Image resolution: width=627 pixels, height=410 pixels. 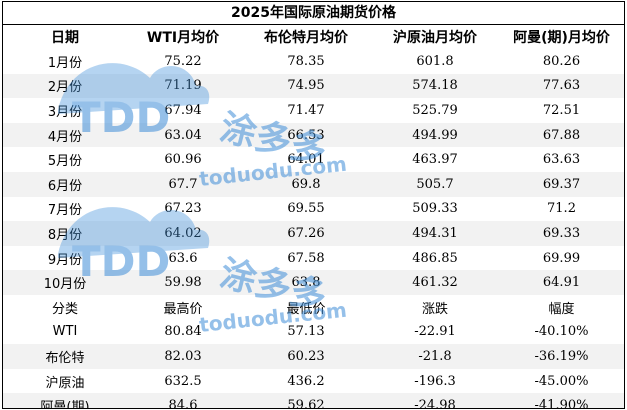 What do you see at coordinates (183, 86) in the screenshot?
I see `value-cell: 71.19` at bounding box center [183, 86].